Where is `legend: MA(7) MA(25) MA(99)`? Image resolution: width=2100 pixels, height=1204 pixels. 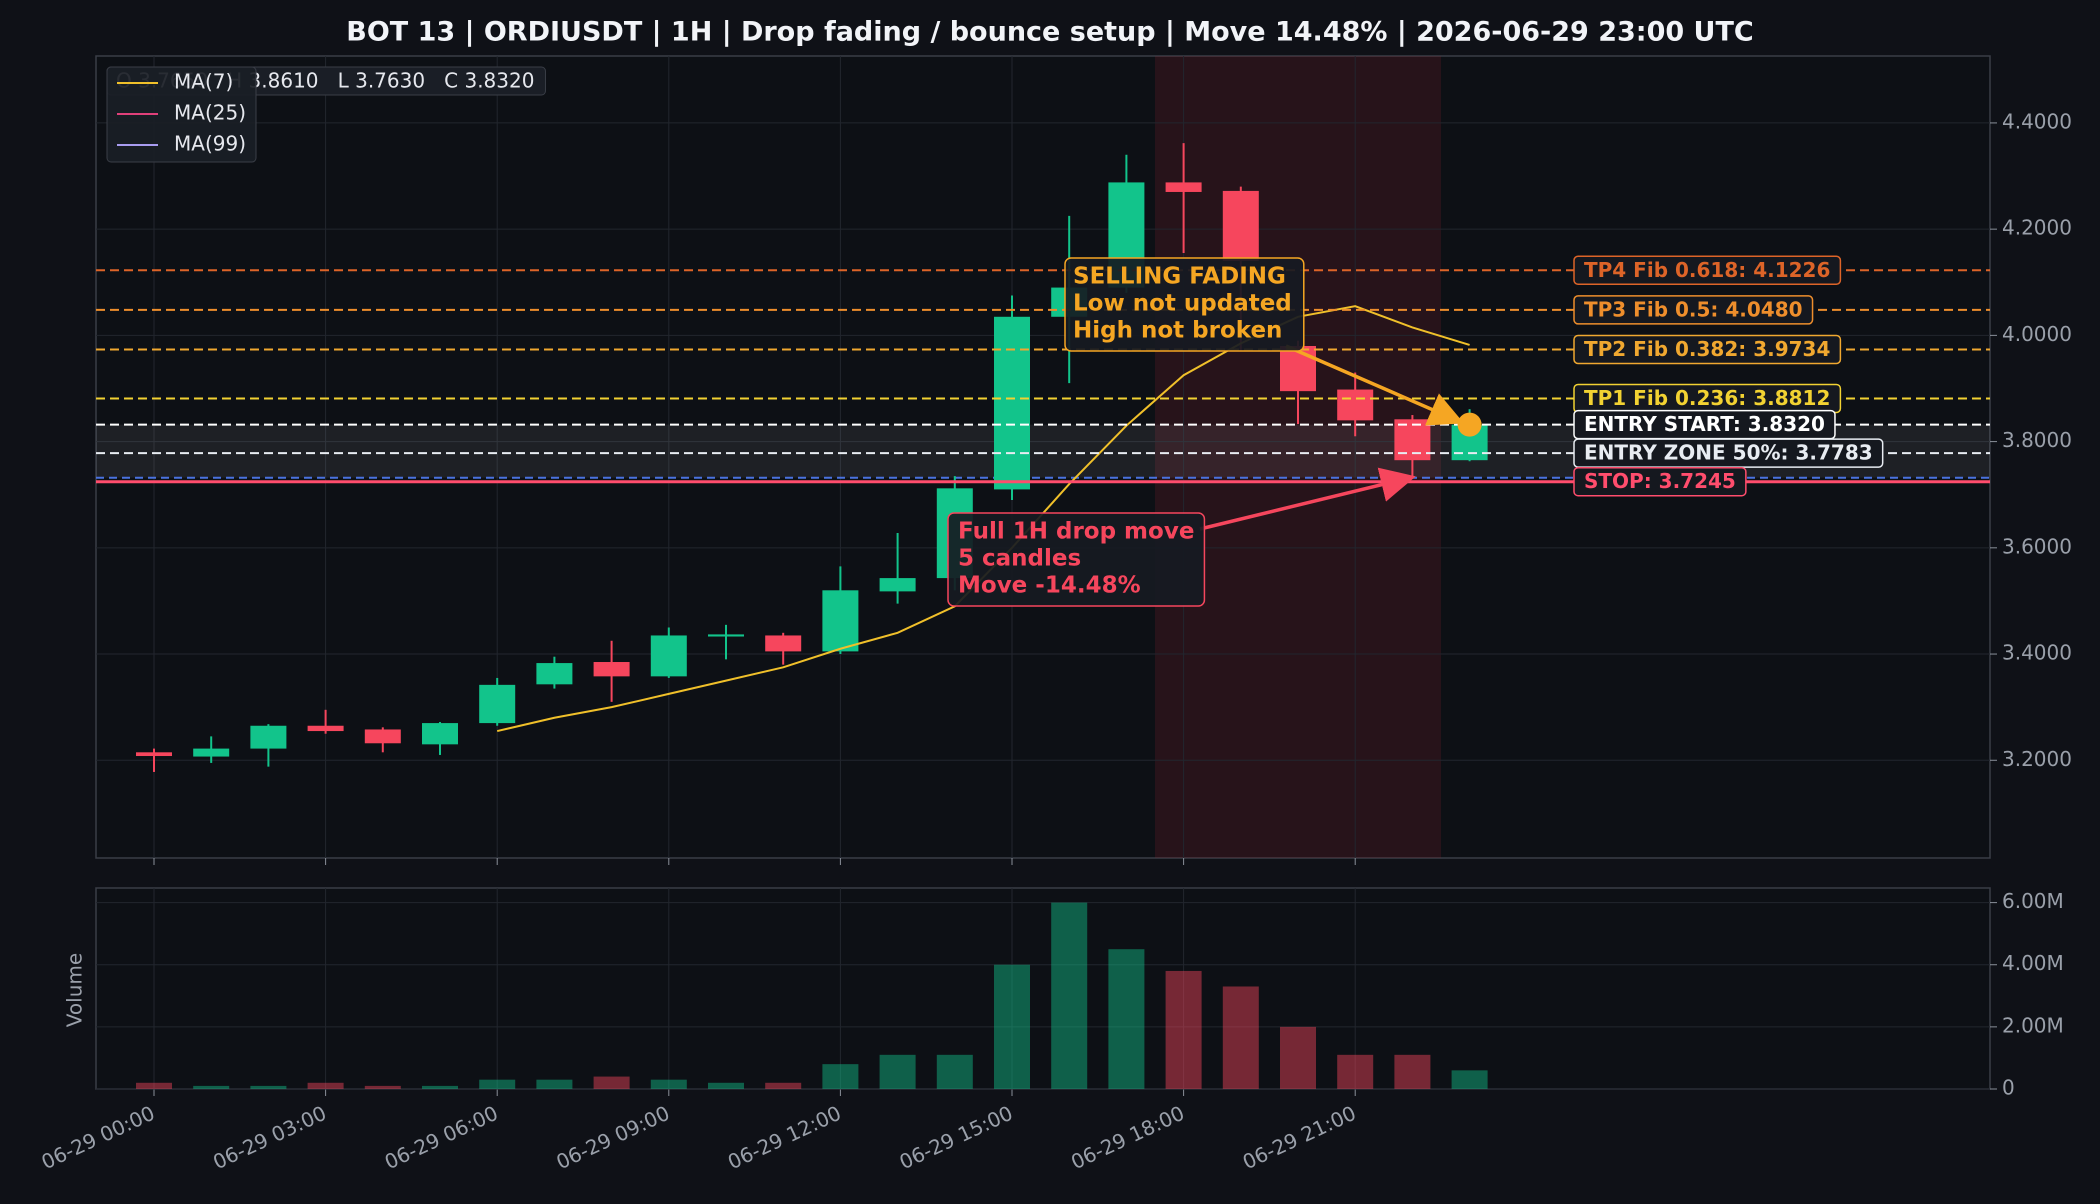 legend: MA(7) MA(25) MA(99) is located at coordinates (181, 114).